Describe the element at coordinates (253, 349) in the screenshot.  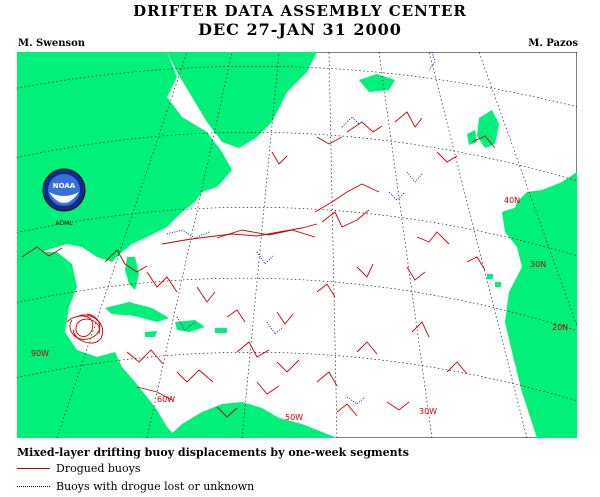
I see `track-t` at that location.